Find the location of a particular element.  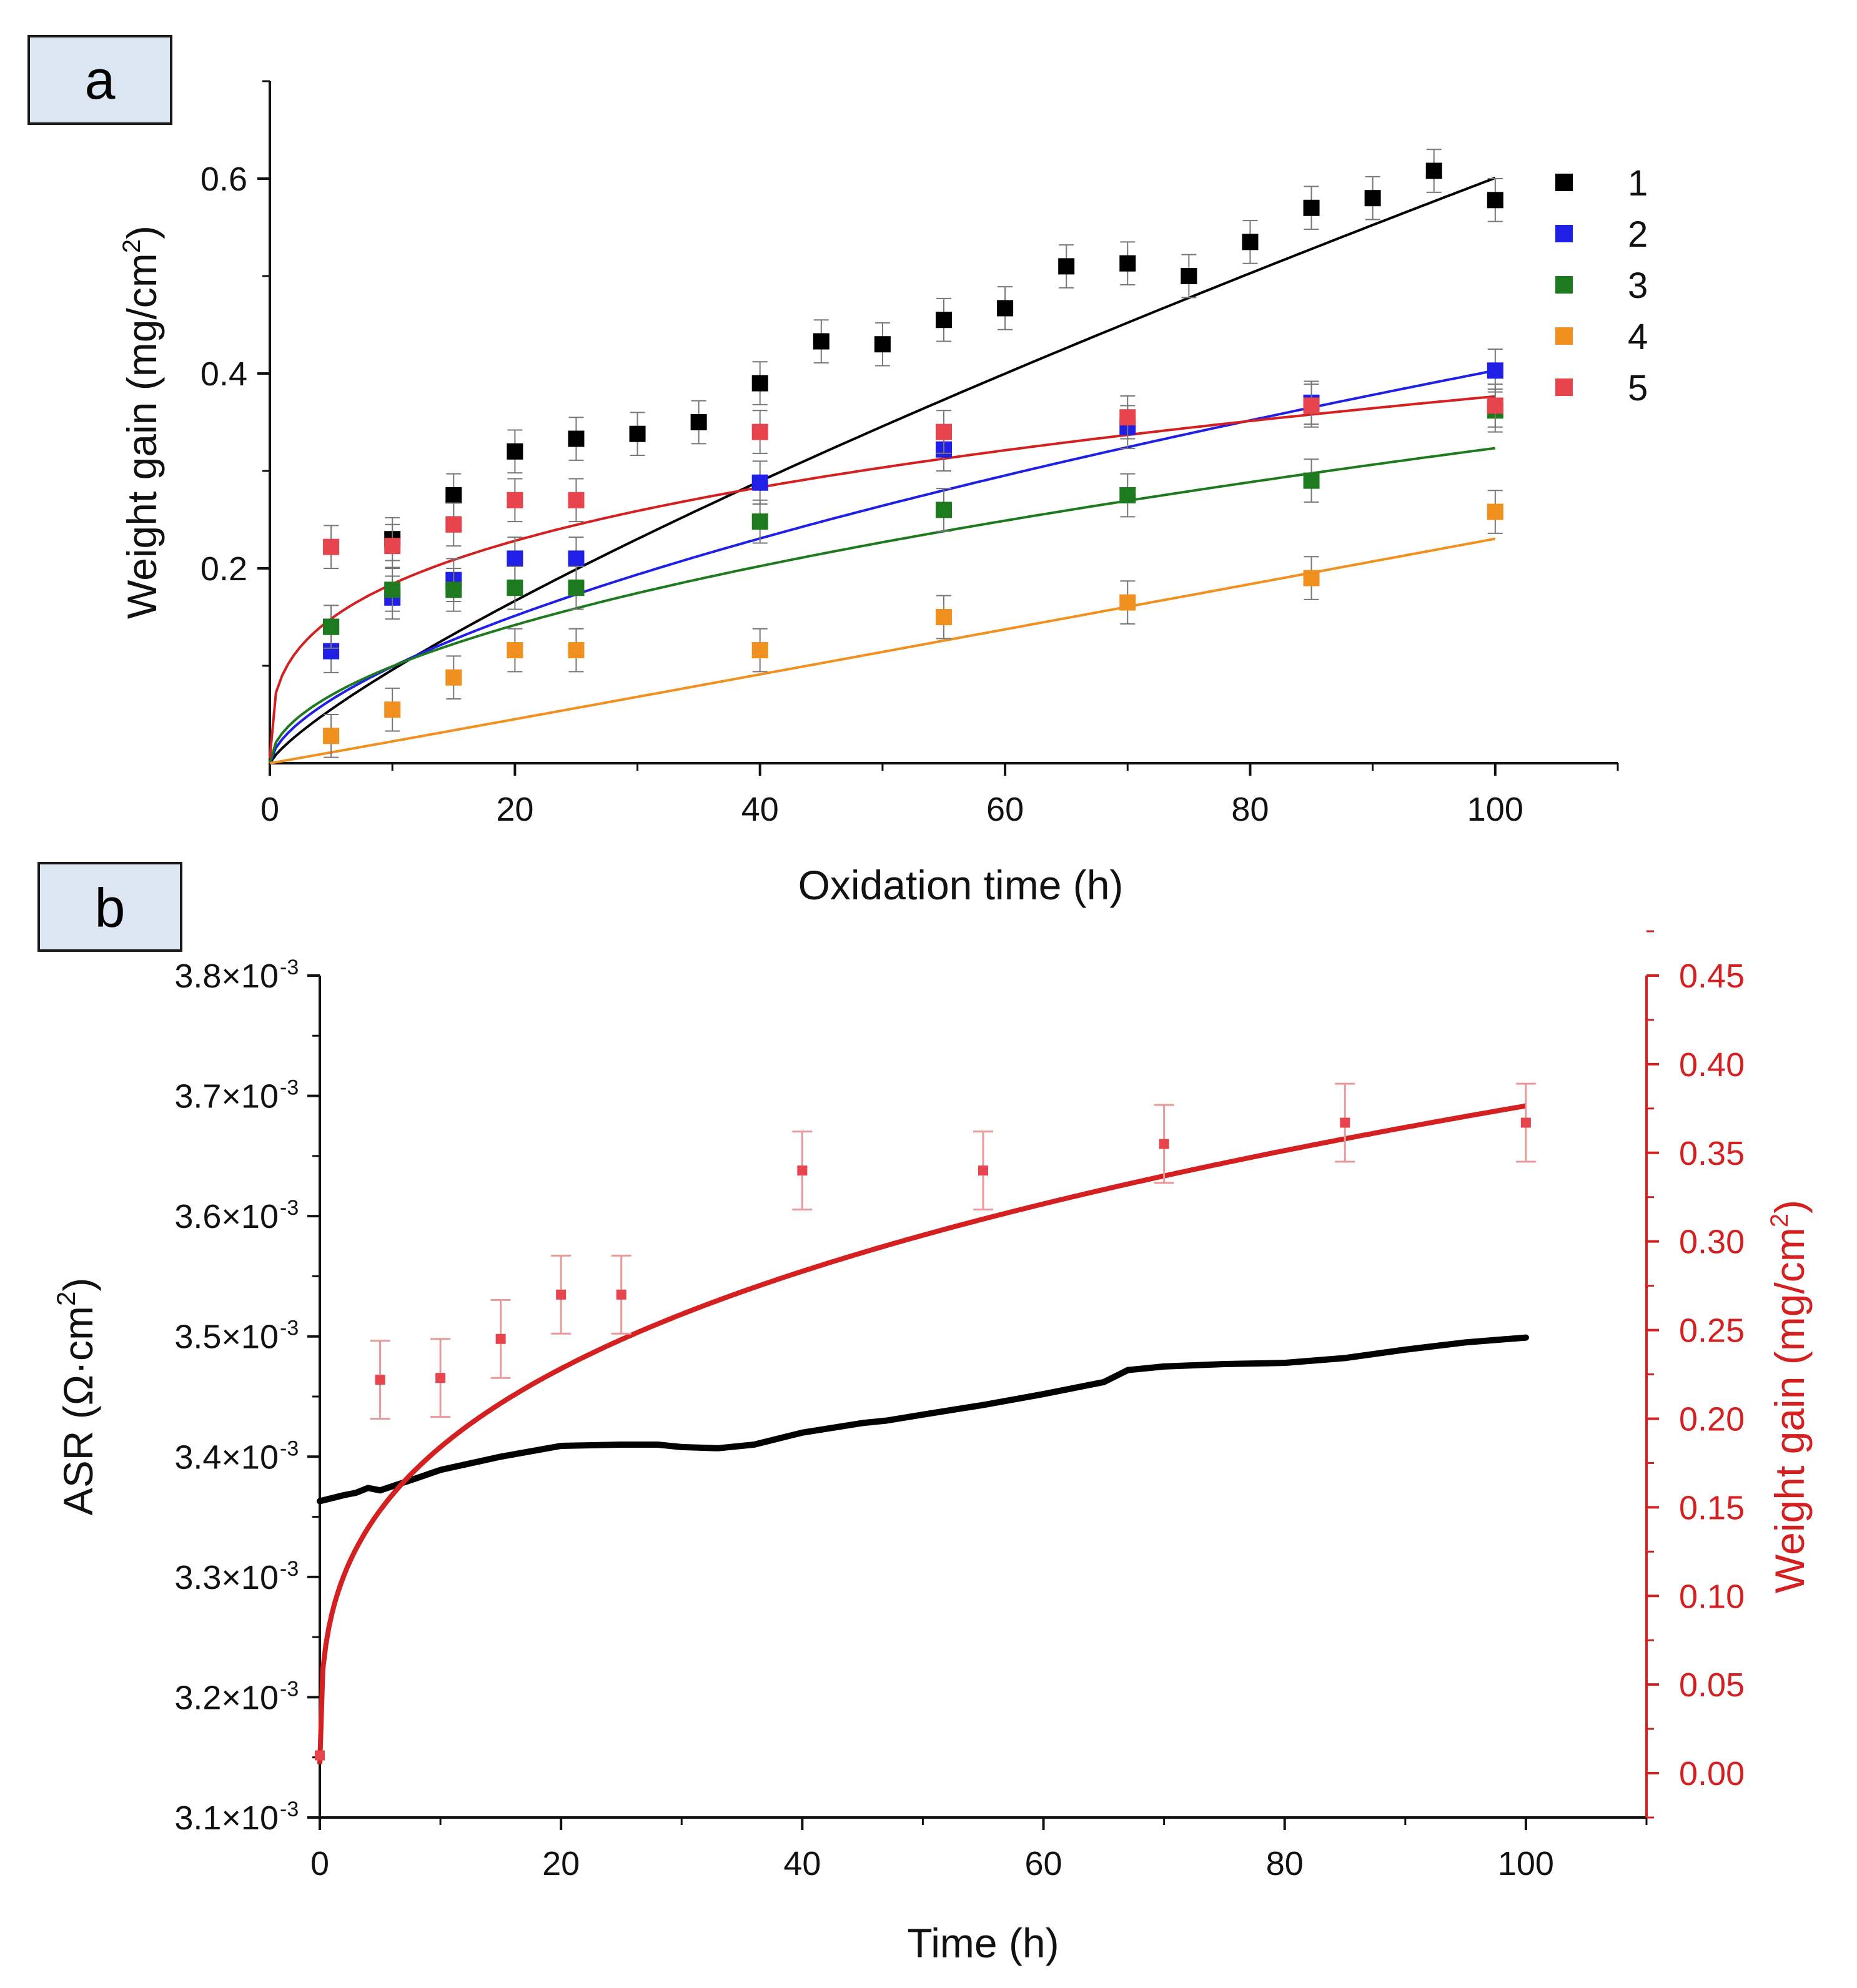

panel-a-label: a is located at coordinates (101, 80).